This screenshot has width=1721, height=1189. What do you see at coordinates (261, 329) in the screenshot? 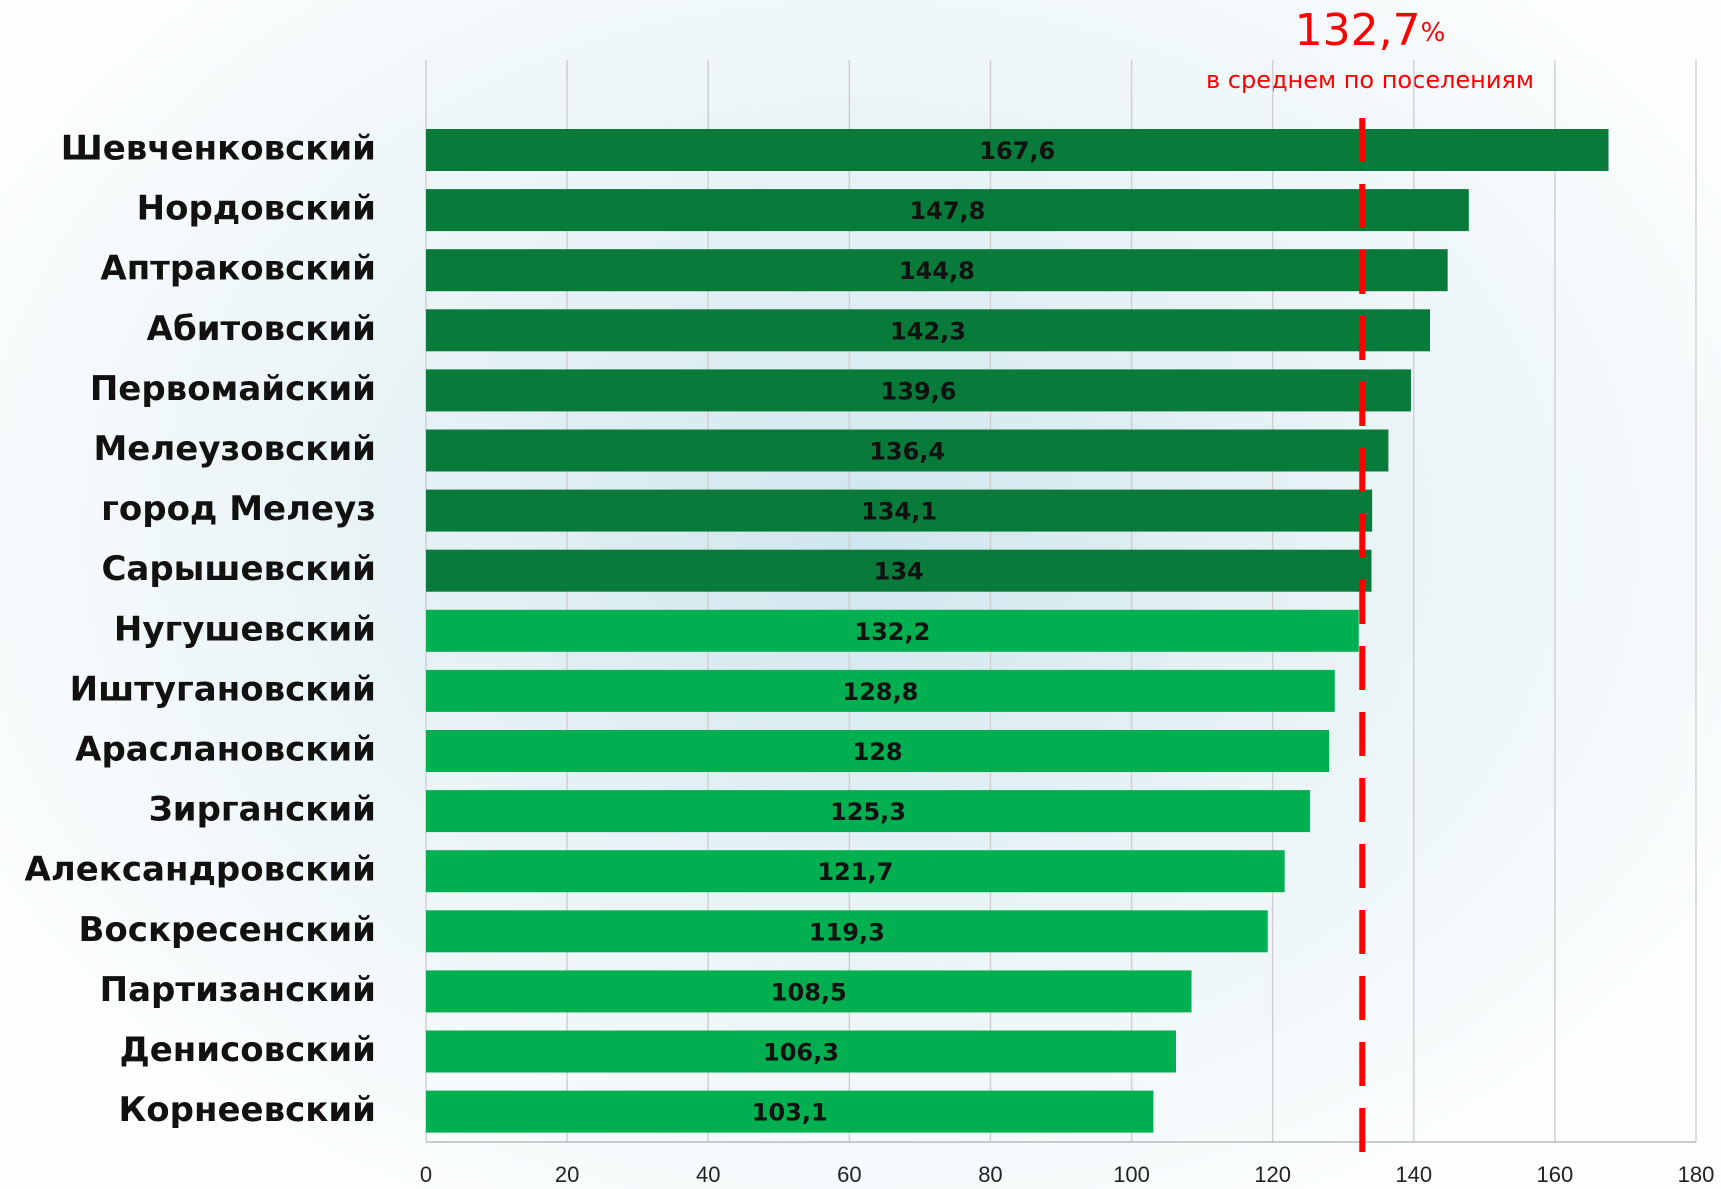
I see `category-label: Абитовский` at bounding box center [261, 329].